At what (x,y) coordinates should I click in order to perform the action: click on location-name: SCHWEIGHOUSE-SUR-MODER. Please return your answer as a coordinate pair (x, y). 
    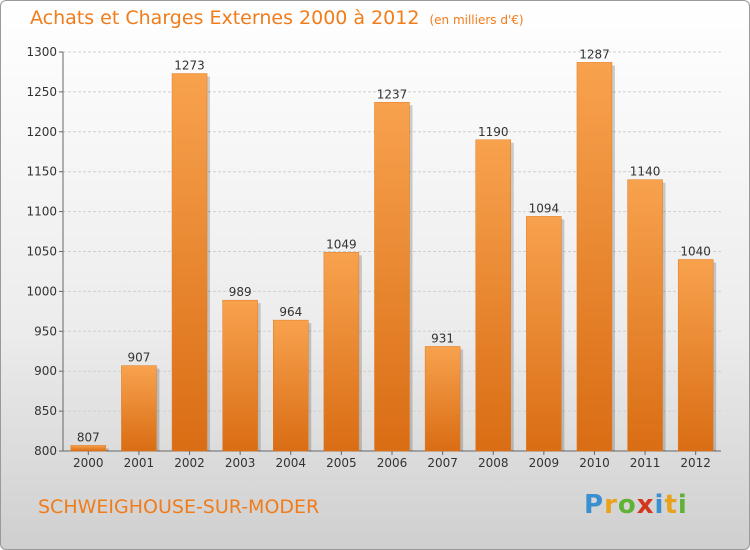
    Looking at the image, I should click on (179, 507).